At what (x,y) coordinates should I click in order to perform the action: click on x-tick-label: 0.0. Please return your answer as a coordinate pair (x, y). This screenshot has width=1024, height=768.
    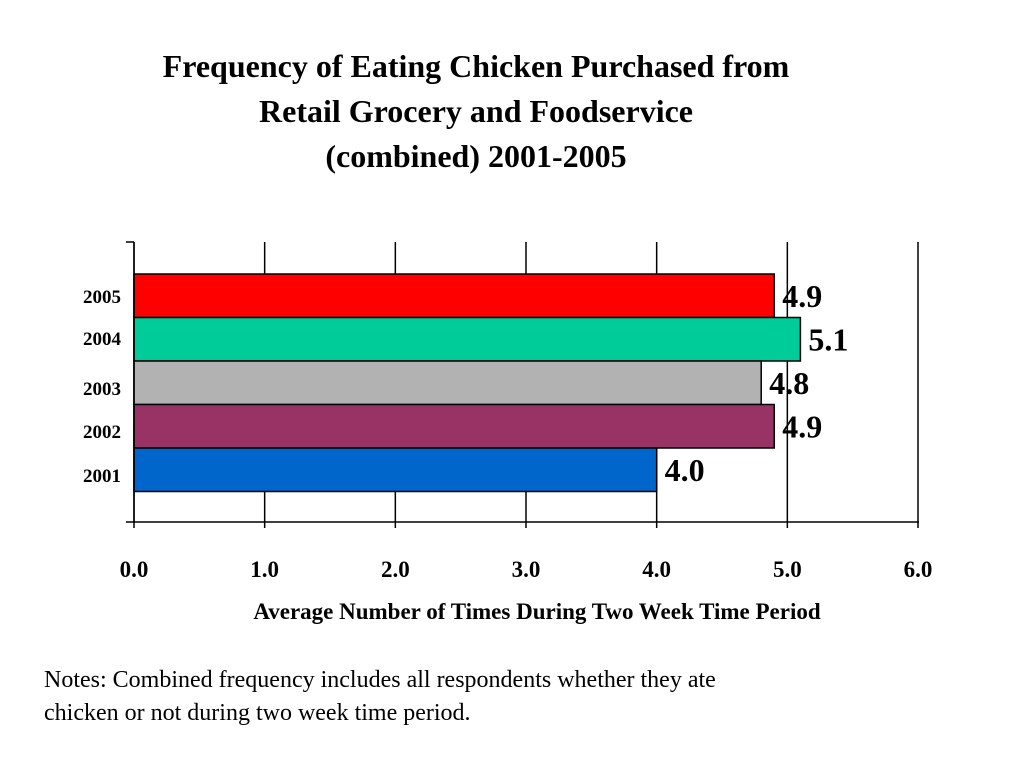
    Looking at the image, I should click on (134, 569).